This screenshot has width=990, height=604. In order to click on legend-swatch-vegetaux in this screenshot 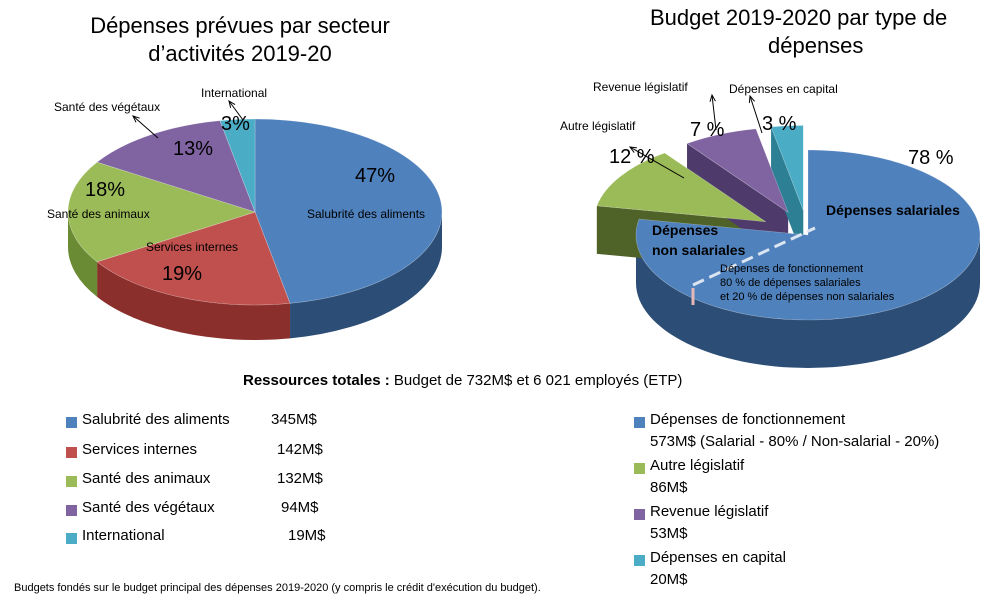, I will do `click(71, 510)`.